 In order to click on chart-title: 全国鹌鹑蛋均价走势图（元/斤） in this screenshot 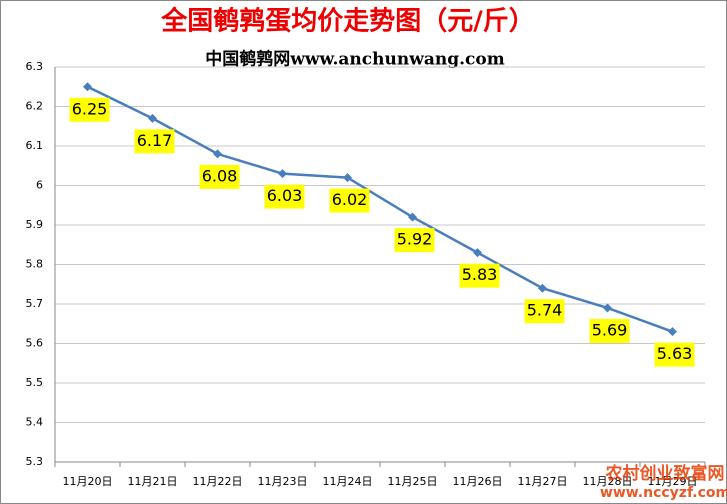, I will do `click(347, 21)`.